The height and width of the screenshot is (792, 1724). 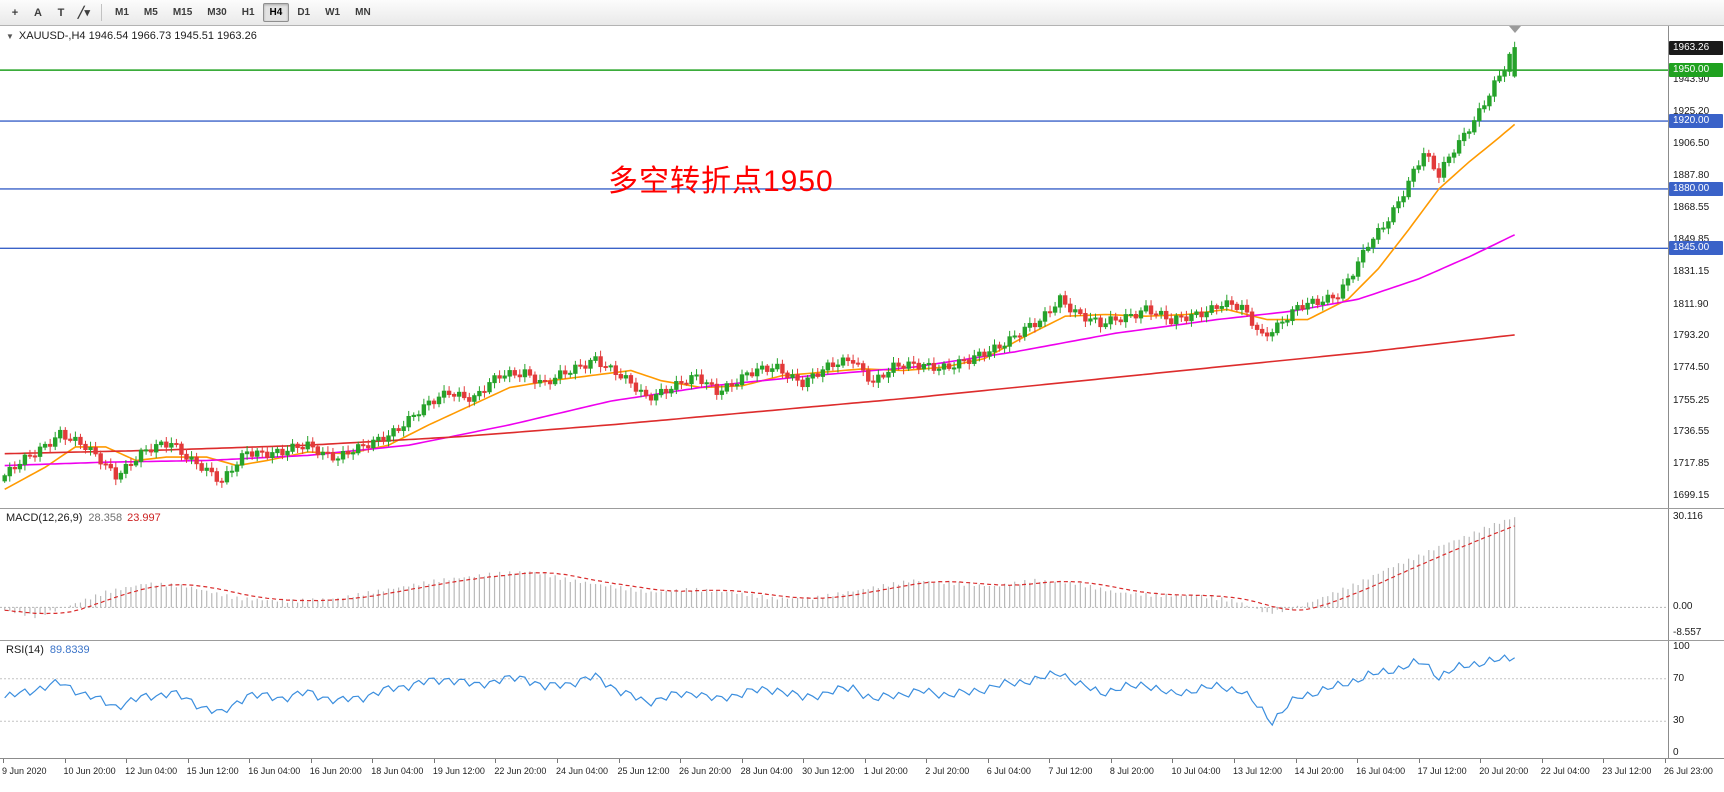 I want to click on rsi-chart, so click(x=834, y=699).